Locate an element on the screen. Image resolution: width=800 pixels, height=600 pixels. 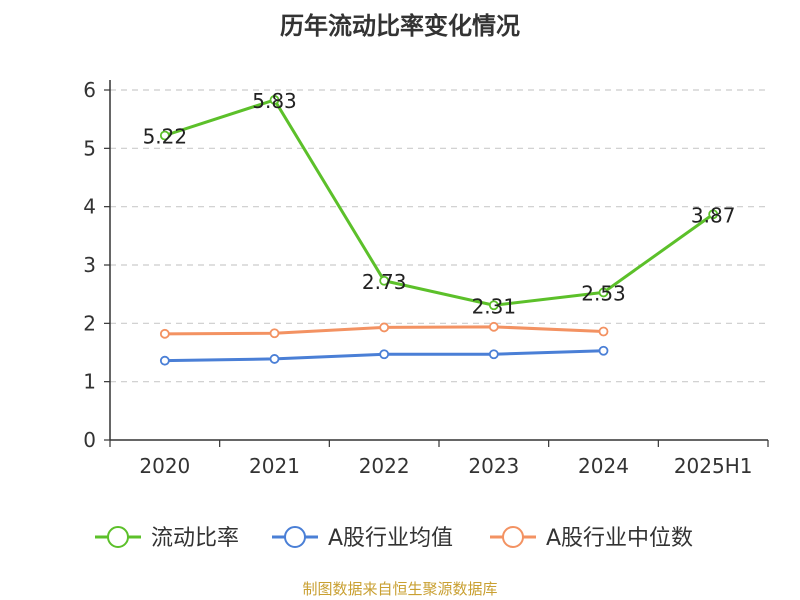
y-tick-label: 6 is located at coordinates (89, 90).